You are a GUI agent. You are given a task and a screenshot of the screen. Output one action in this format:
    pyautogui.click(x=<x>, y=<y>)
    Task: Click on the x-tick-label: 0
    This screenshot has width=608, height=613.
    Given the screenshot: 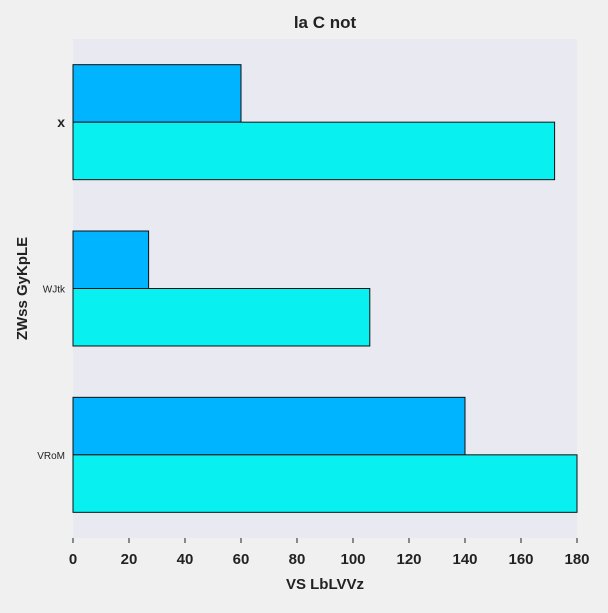 What is the action you would take?
    pyautogui.click(x=73, y=559)
    